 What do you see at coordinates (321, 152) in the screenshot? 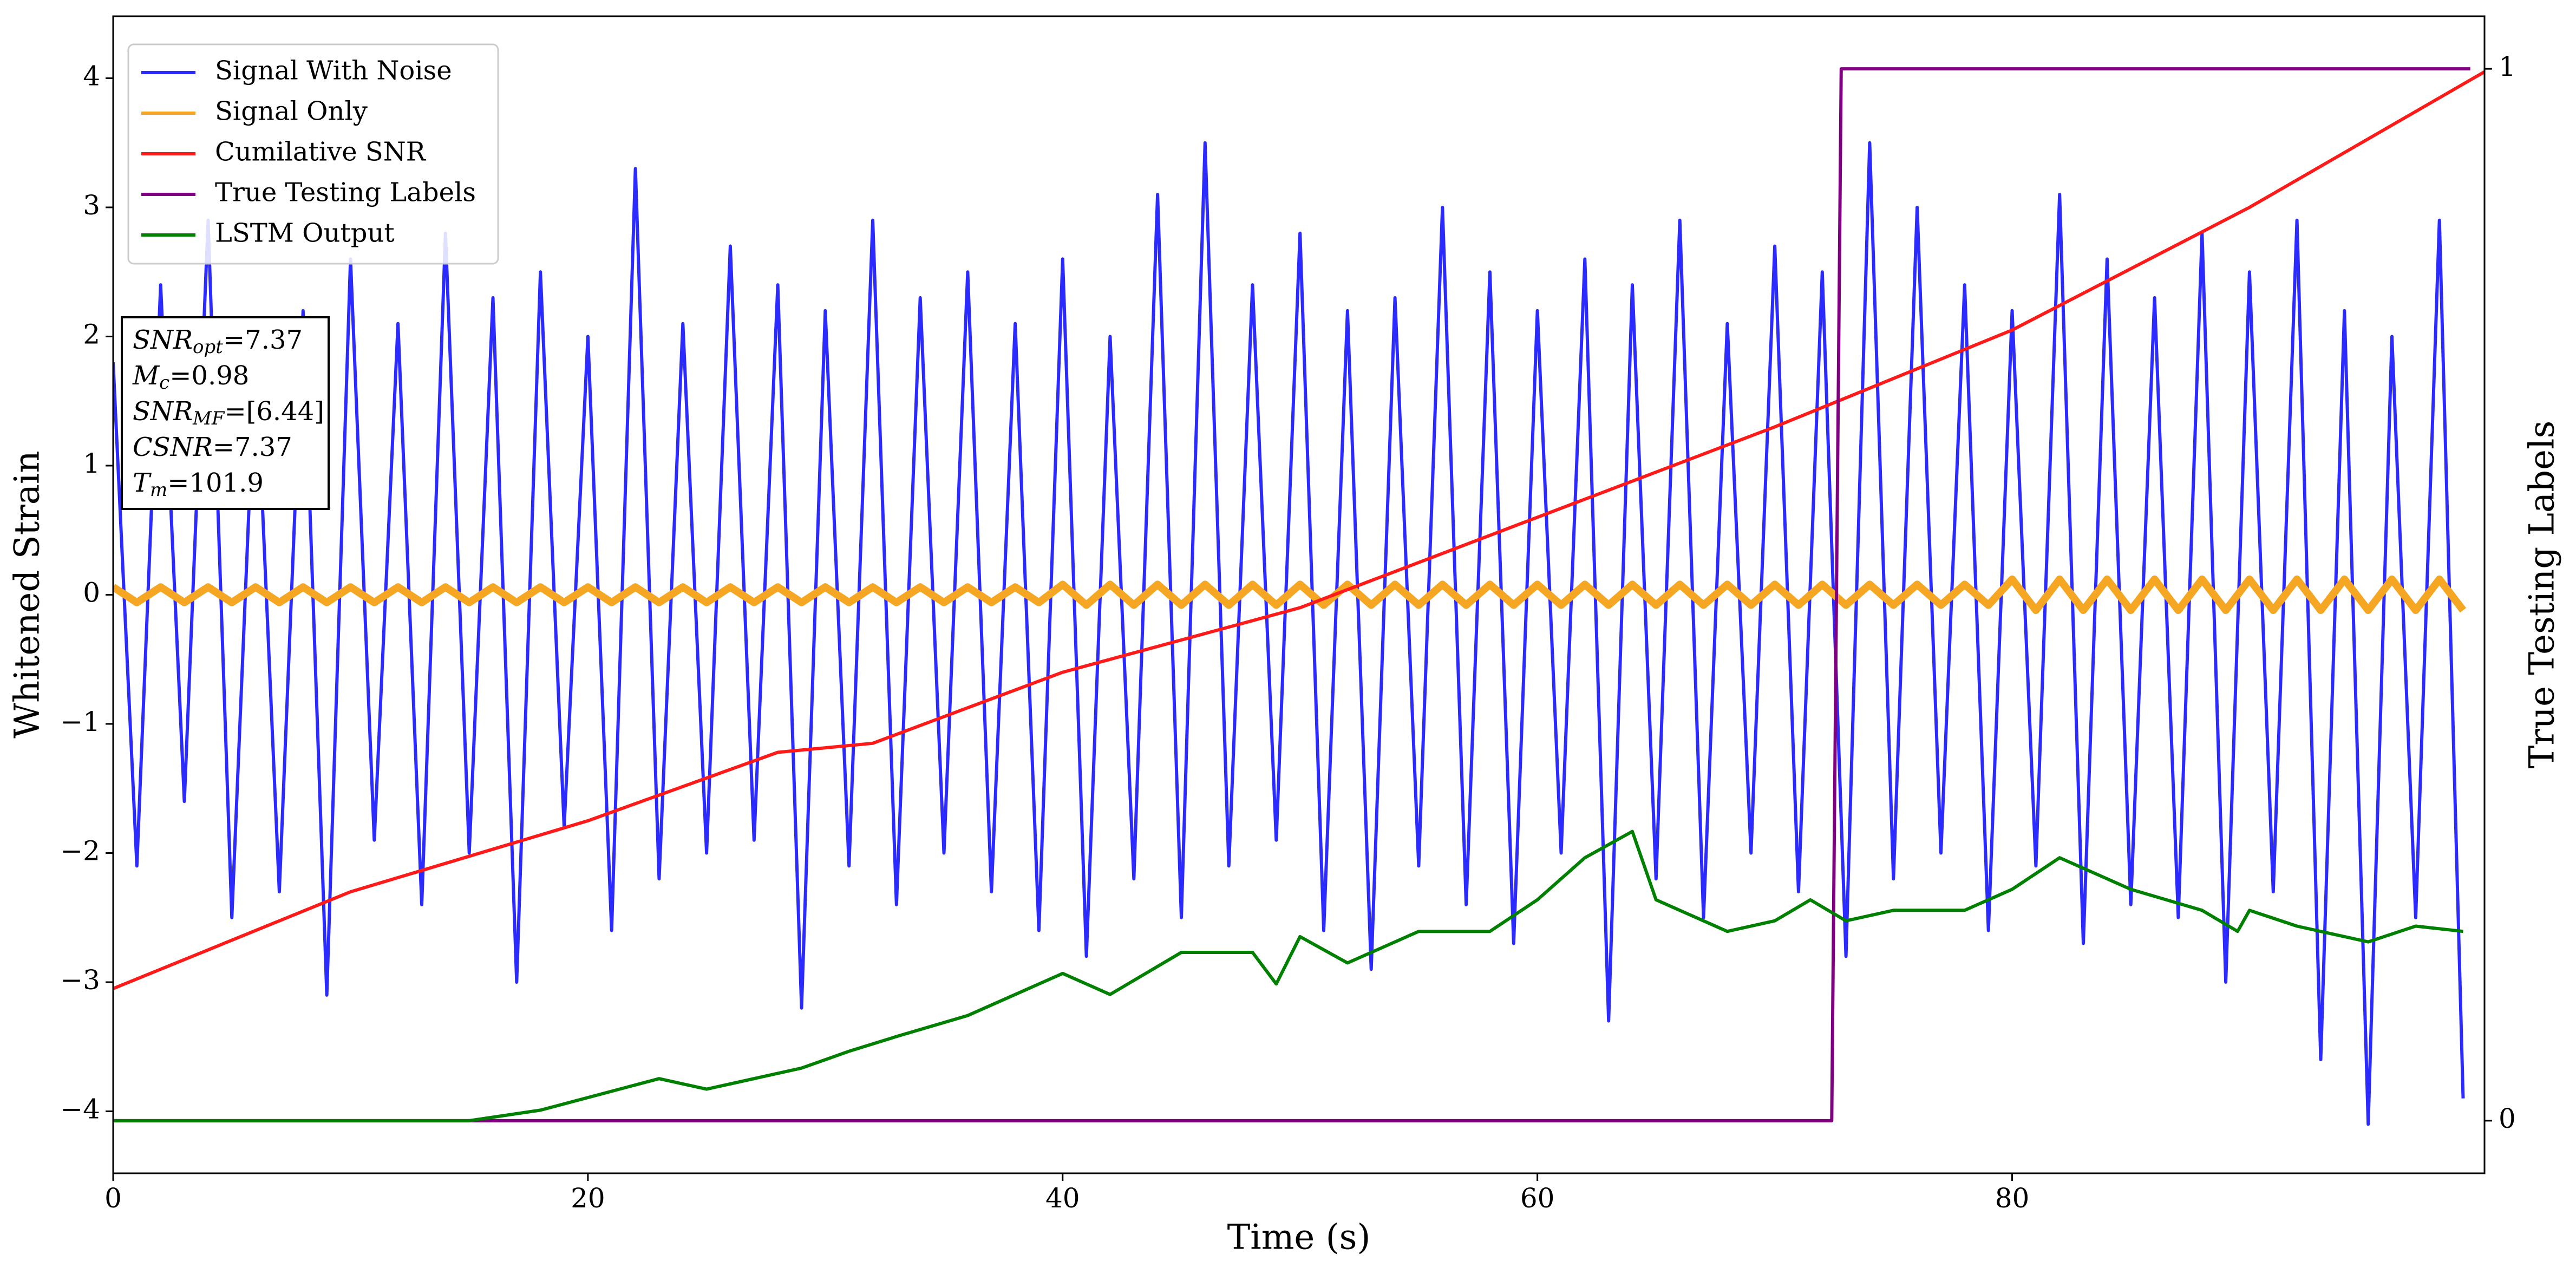
I see `legend-label: Cumilative SNR` at bounding box center [321, 152].